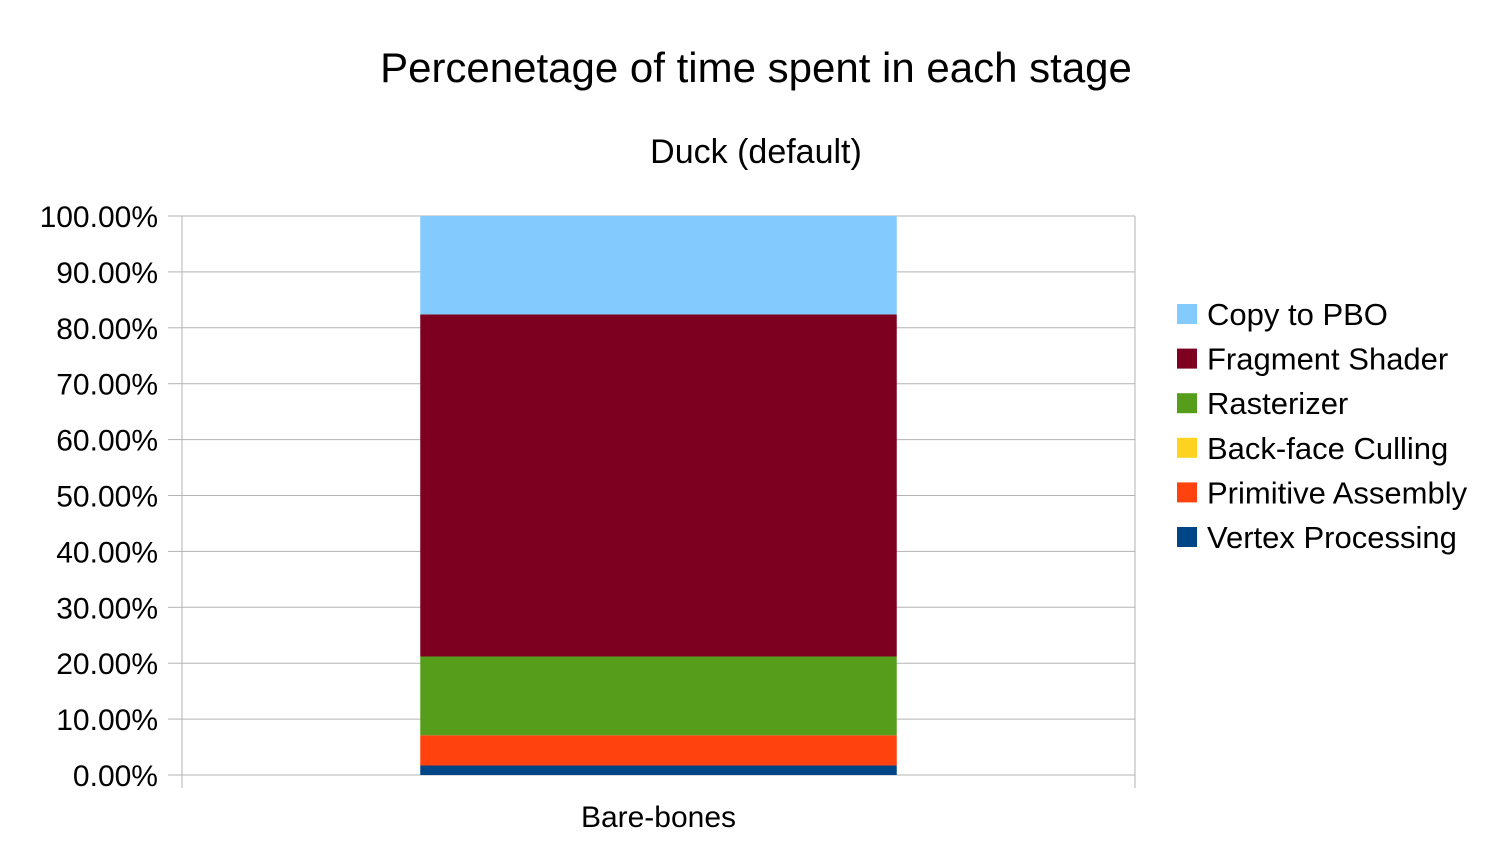  I want to click on bar-segment-vertex-processing, so click(658, 770).